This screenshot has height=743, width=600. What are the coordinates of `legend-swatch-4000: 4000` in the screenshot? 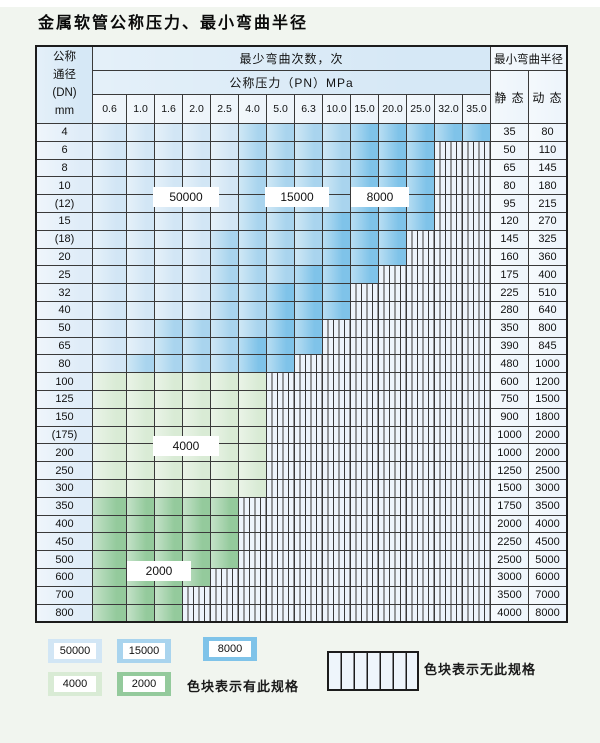 It's located at (75, 684).